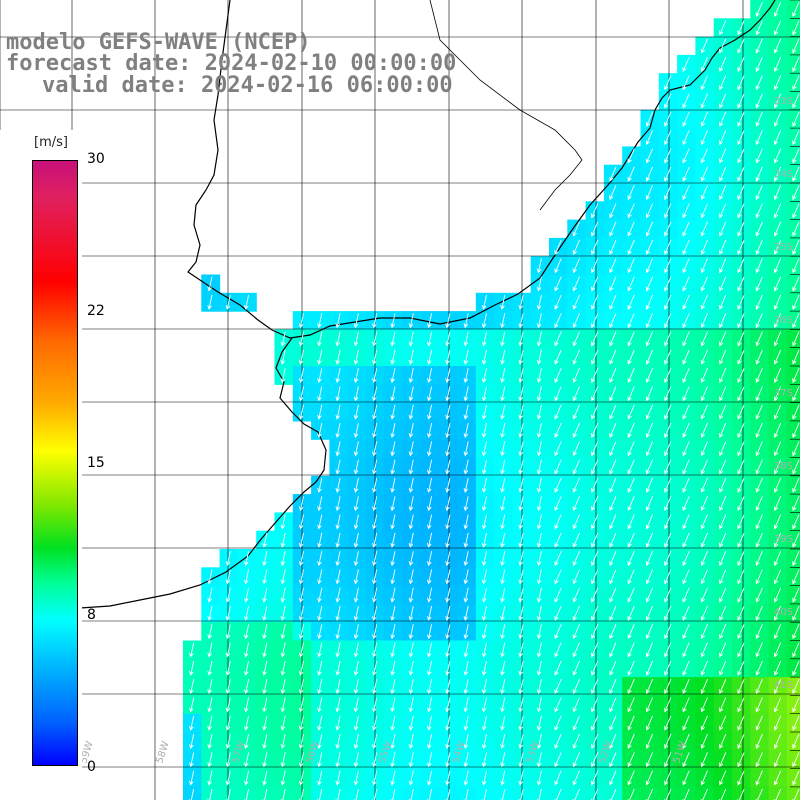  Describe the element at coordinates (783, 612) in the screenshot. I see `latitude-label: 40S` at that location.